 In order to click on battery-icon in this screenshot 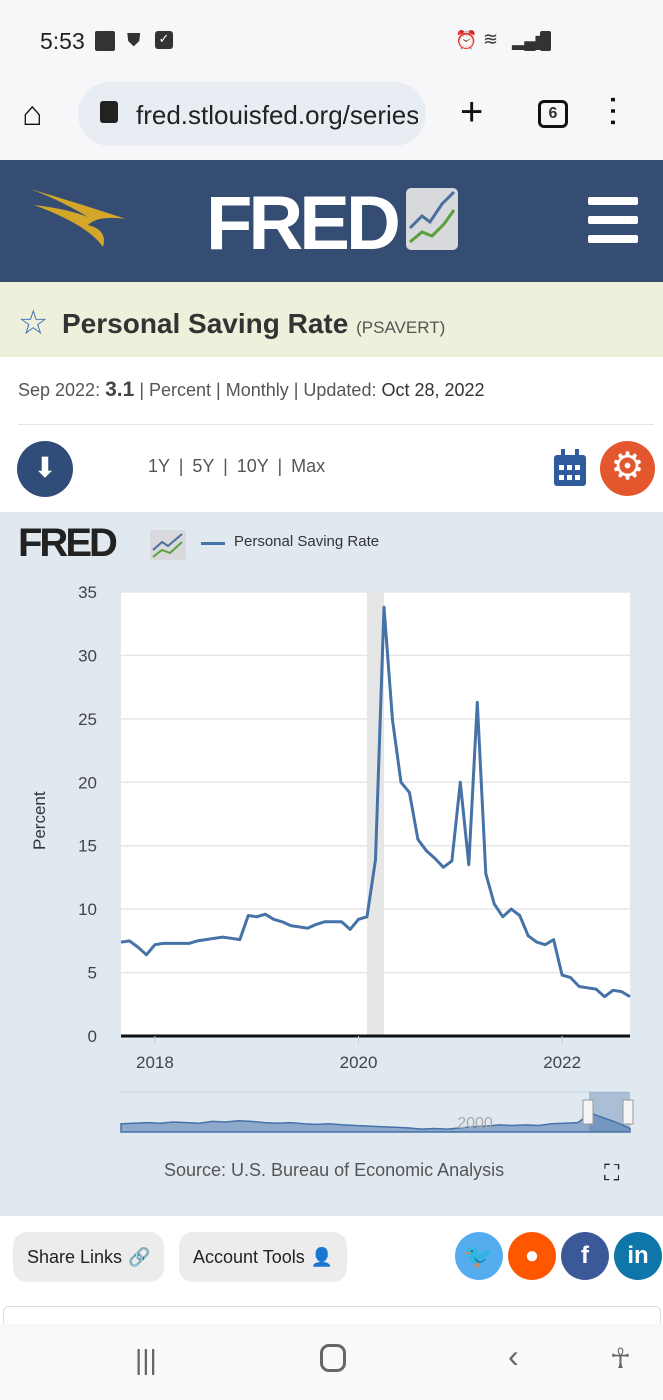, I will do `click(545, 41)`.